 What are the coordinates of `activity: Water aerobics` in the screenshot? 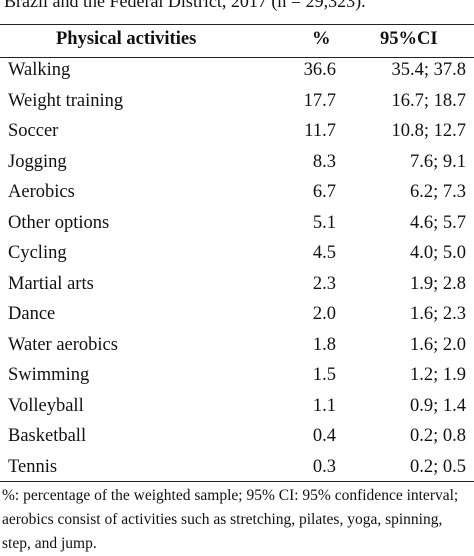 It's located at (63, 344).